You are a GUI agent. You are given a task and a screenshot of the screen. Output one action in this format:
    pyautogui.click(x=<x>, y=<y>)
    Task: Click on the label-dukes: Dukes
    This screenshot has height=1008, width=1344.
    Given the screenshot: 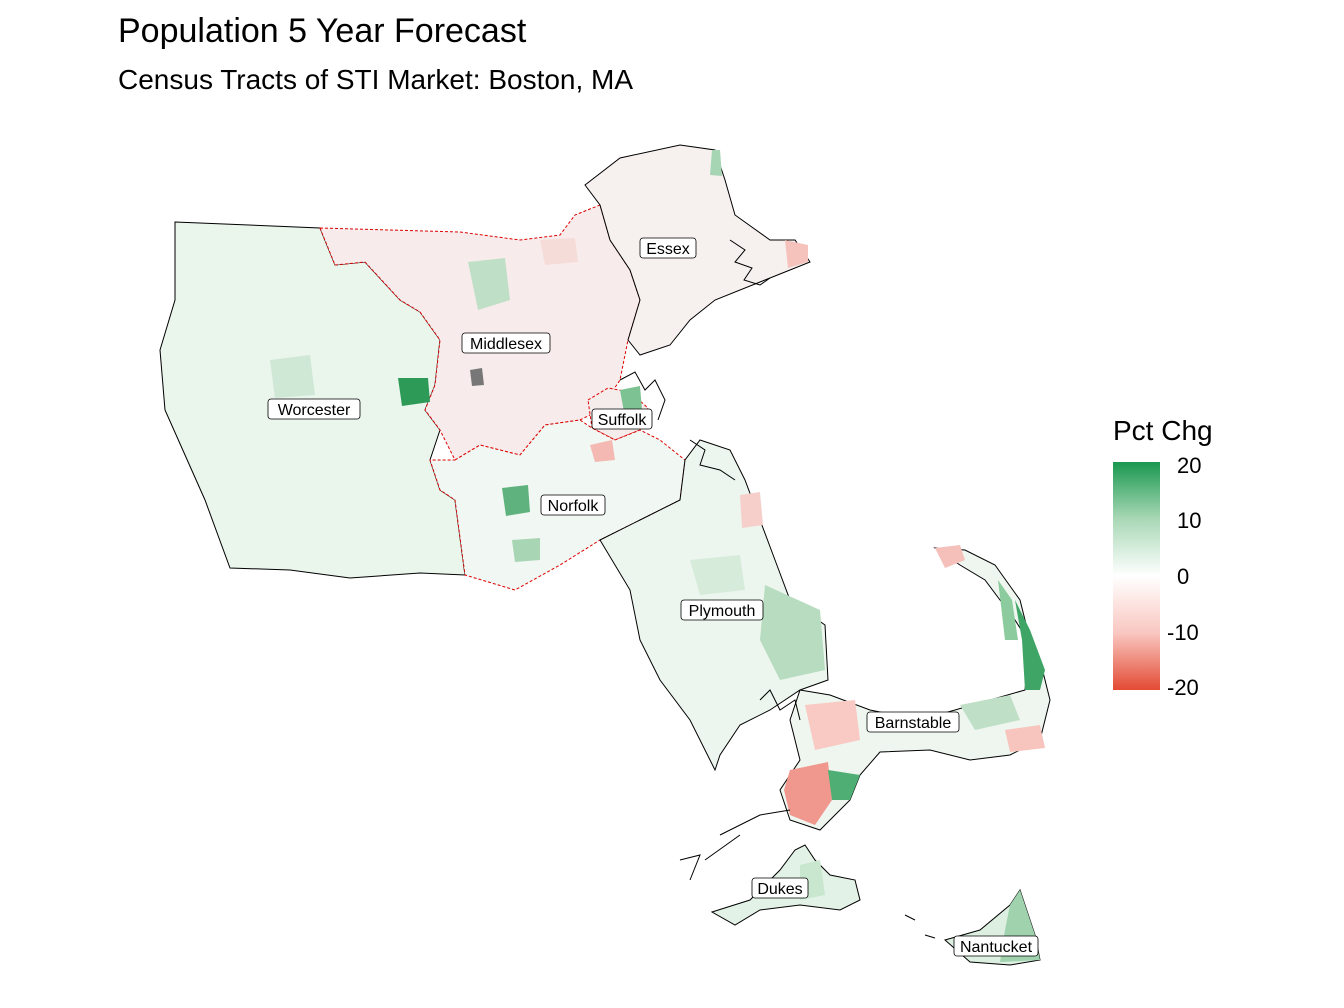 What is the action you would take?
    pyautogui.click(x=780, y=888)
    